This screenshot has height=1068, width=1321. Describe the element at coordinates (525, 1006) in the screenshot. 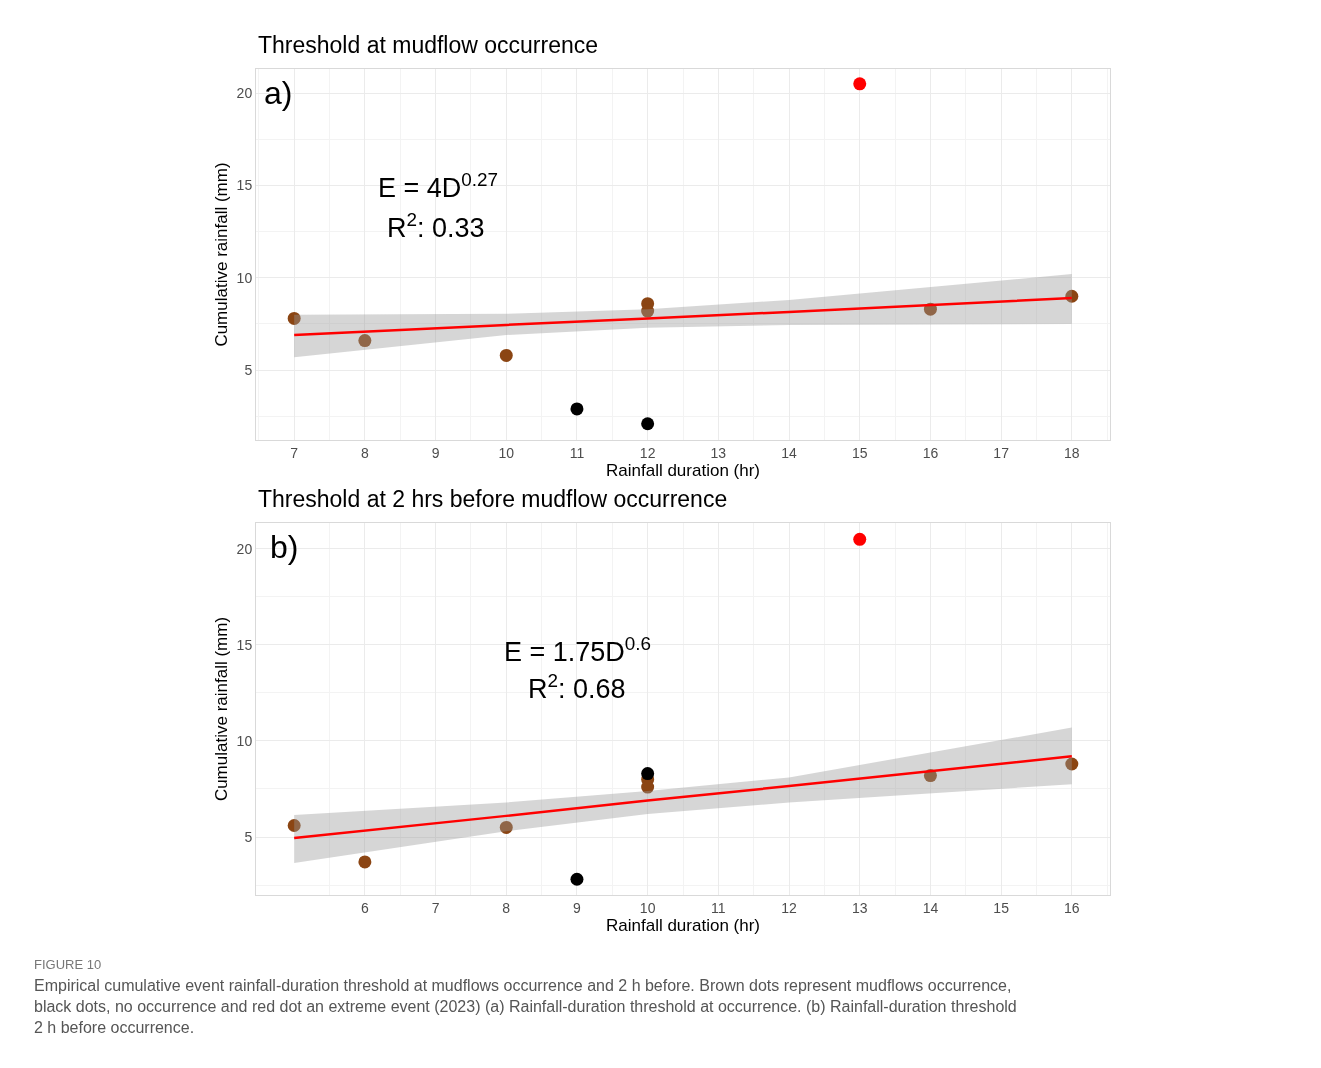

I see `text: Empirical cumulative event rainfall-duration threshold at mudflows occurrence and 2 h before. Brown dots represent mudflows occurrence, black dots, no occurrence and red dot an extreme event (2023) (a) Rainfall-duration threshold at occurrence. (b) Rainfall-duration threshold 2 h before occurrence.` at that location.